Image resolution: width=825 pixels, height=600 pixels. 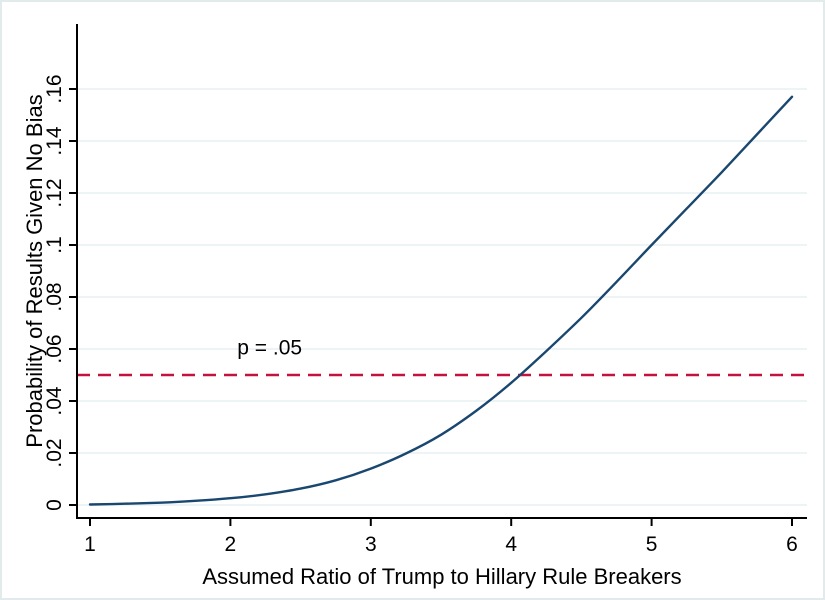 What do you see at coordinates (54, 192) in the screenshot?
I see `y-tick-label: .12` at bounding box center [54, 192].